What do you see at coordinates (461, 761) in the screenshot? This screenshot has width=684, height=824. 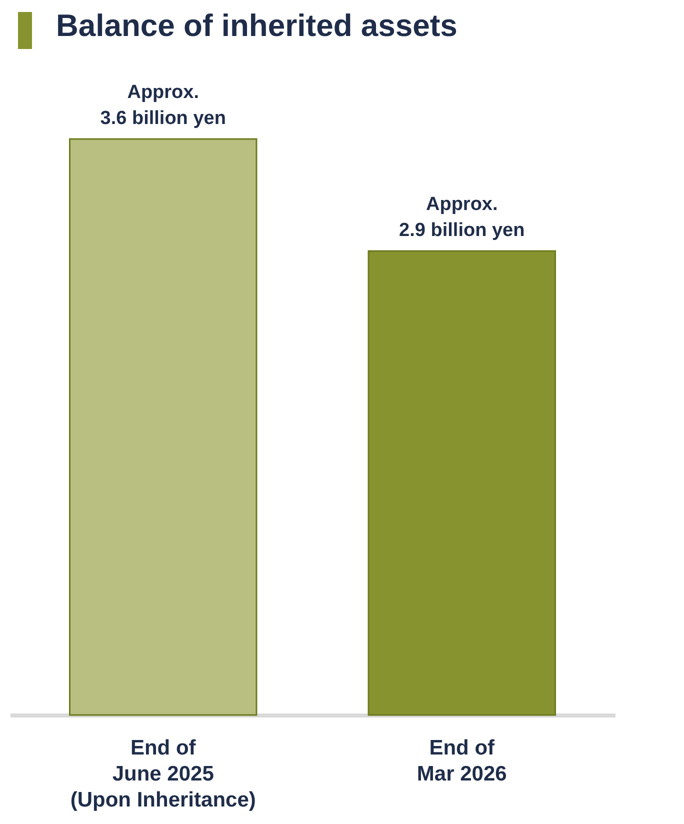 I see `x-tick-label: End of Mar 2026` at bounding box center [461, 761].